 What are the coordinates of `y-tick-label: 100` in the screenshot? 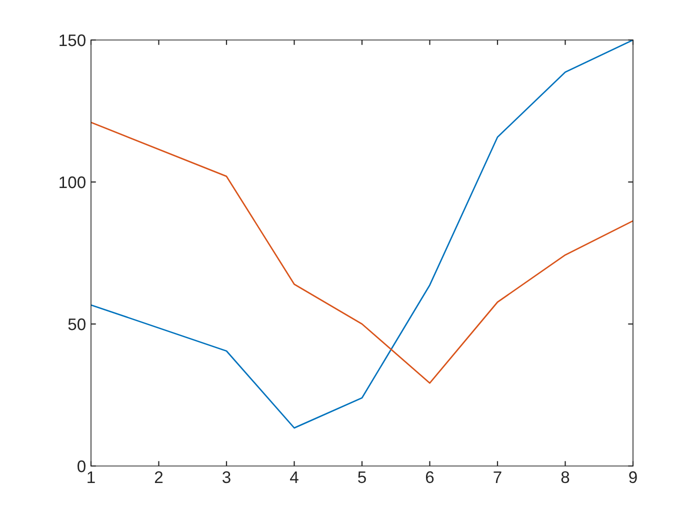 It's located at (73, 182).